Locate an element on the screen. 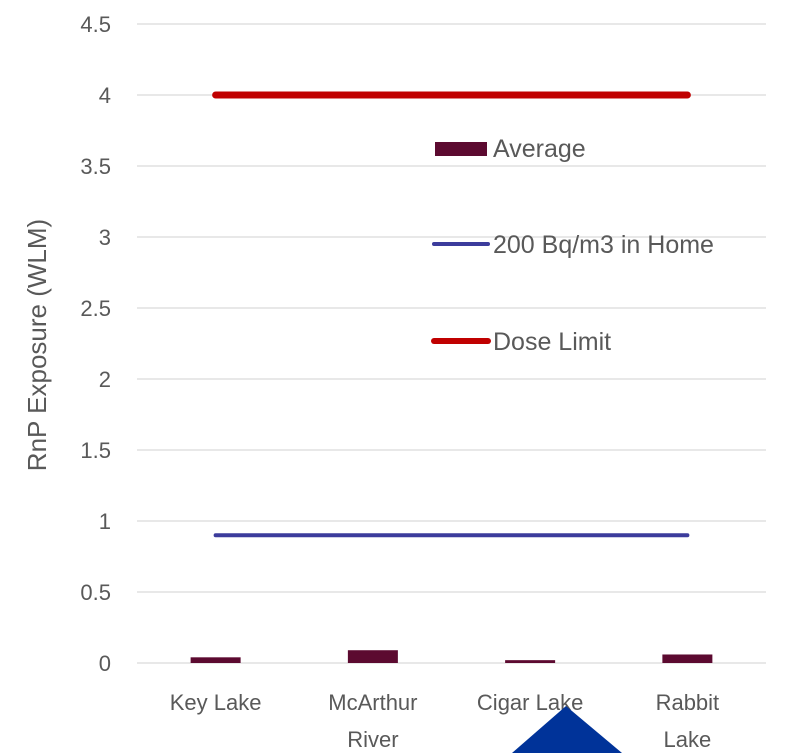 The width and height of the screenshot is (790, 753). x-tick-label: Key Lake is located at coordinates (216, 702).